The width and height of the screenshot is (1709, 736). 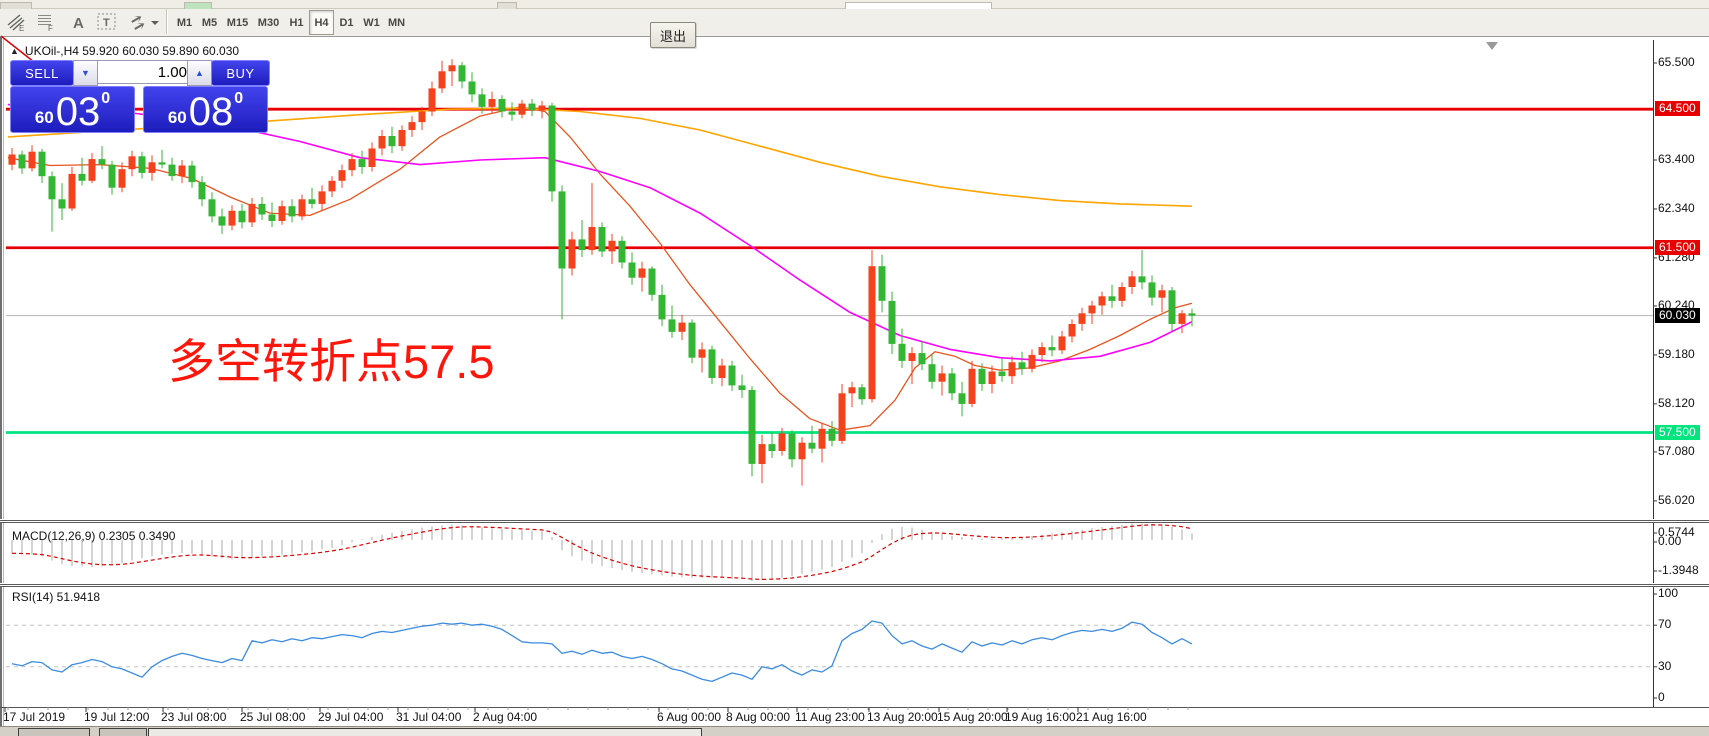 I want to click on grid-icon: F, so click(x=46, y=22).